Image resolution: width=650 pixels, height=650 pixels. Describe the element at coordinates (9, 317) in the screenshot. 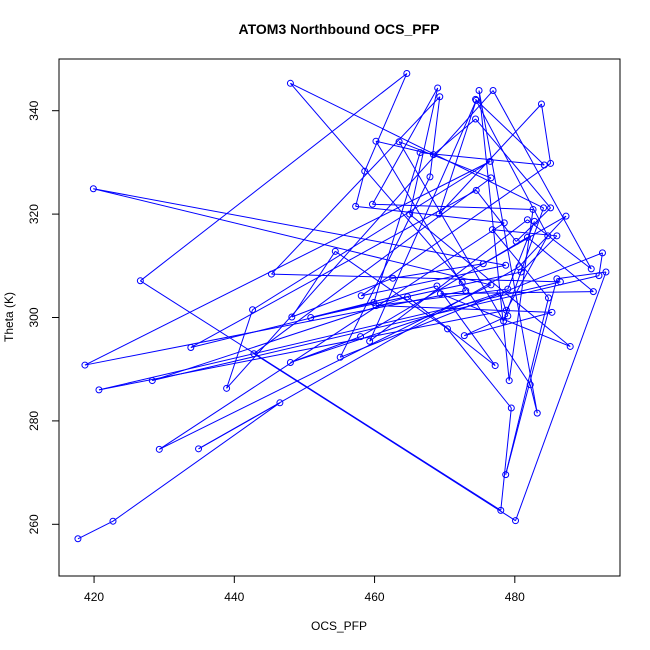

I see `y-axis-label: Theta (K)` at that location.